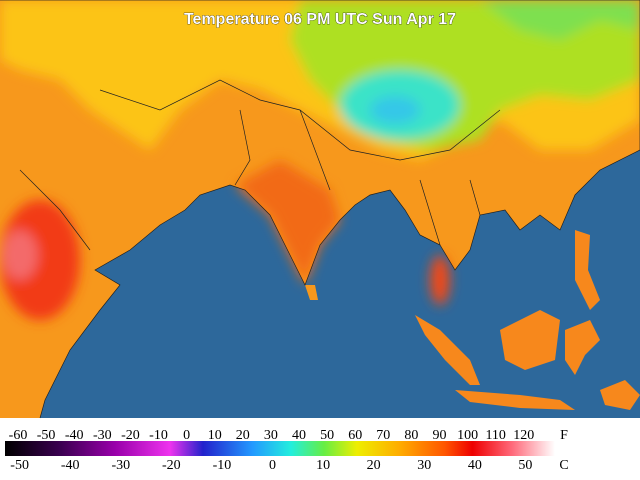 This screenshot has width=640, height=480. What do you see at coordinates (120, 465) in the screenshot?
I see `celsius-label: -30` at bounding box center [120, 465].